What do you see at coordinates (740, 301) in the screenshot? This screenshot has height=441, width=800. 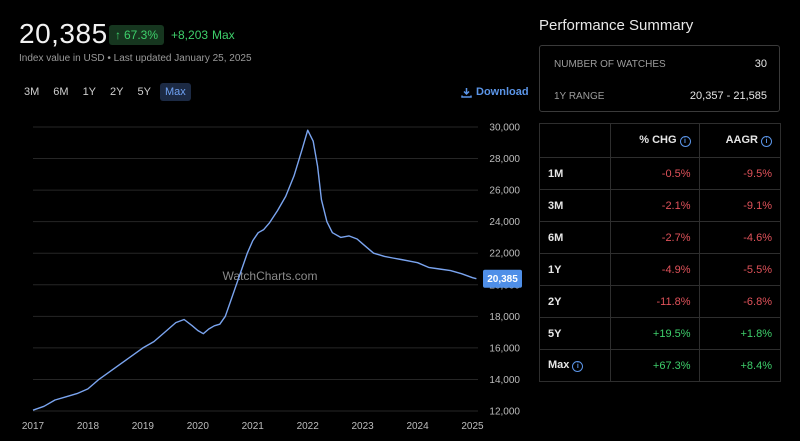 I see `aagr-cell: -6.8%` at bounding box center [740, 301].